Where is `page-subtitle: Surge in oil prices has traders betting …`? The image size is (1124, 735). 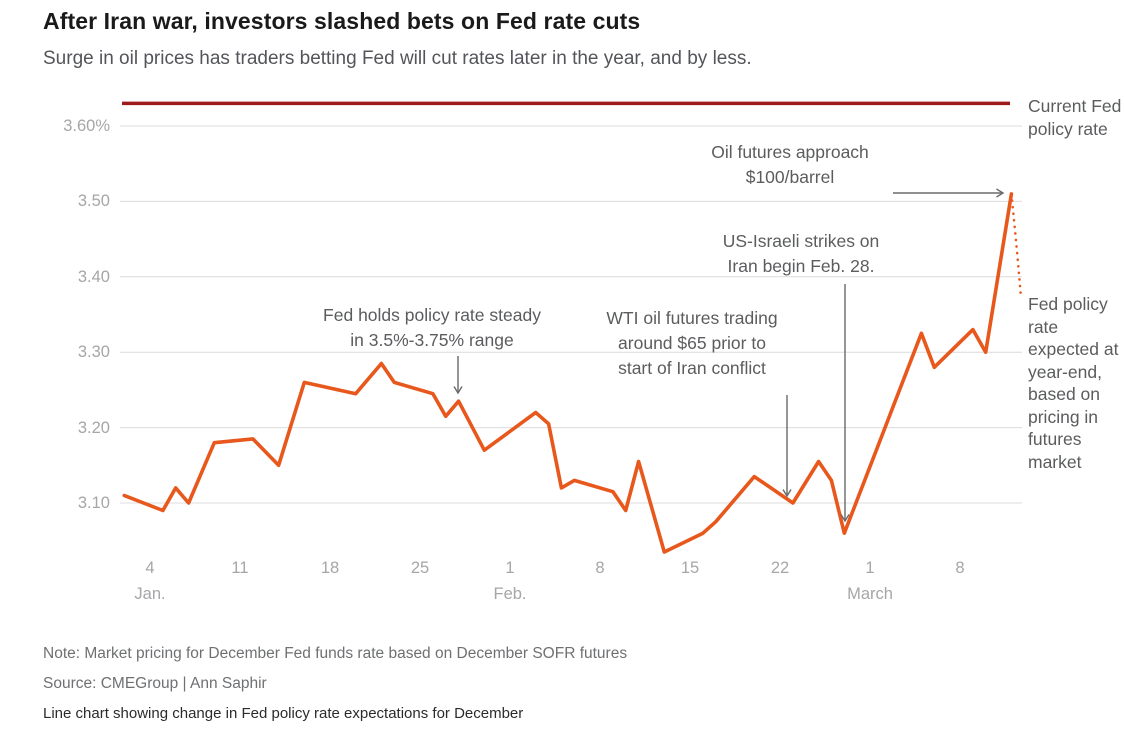
page-subtitle: Surge in oil prices has traders betting … is located at coordinates (397, 58).